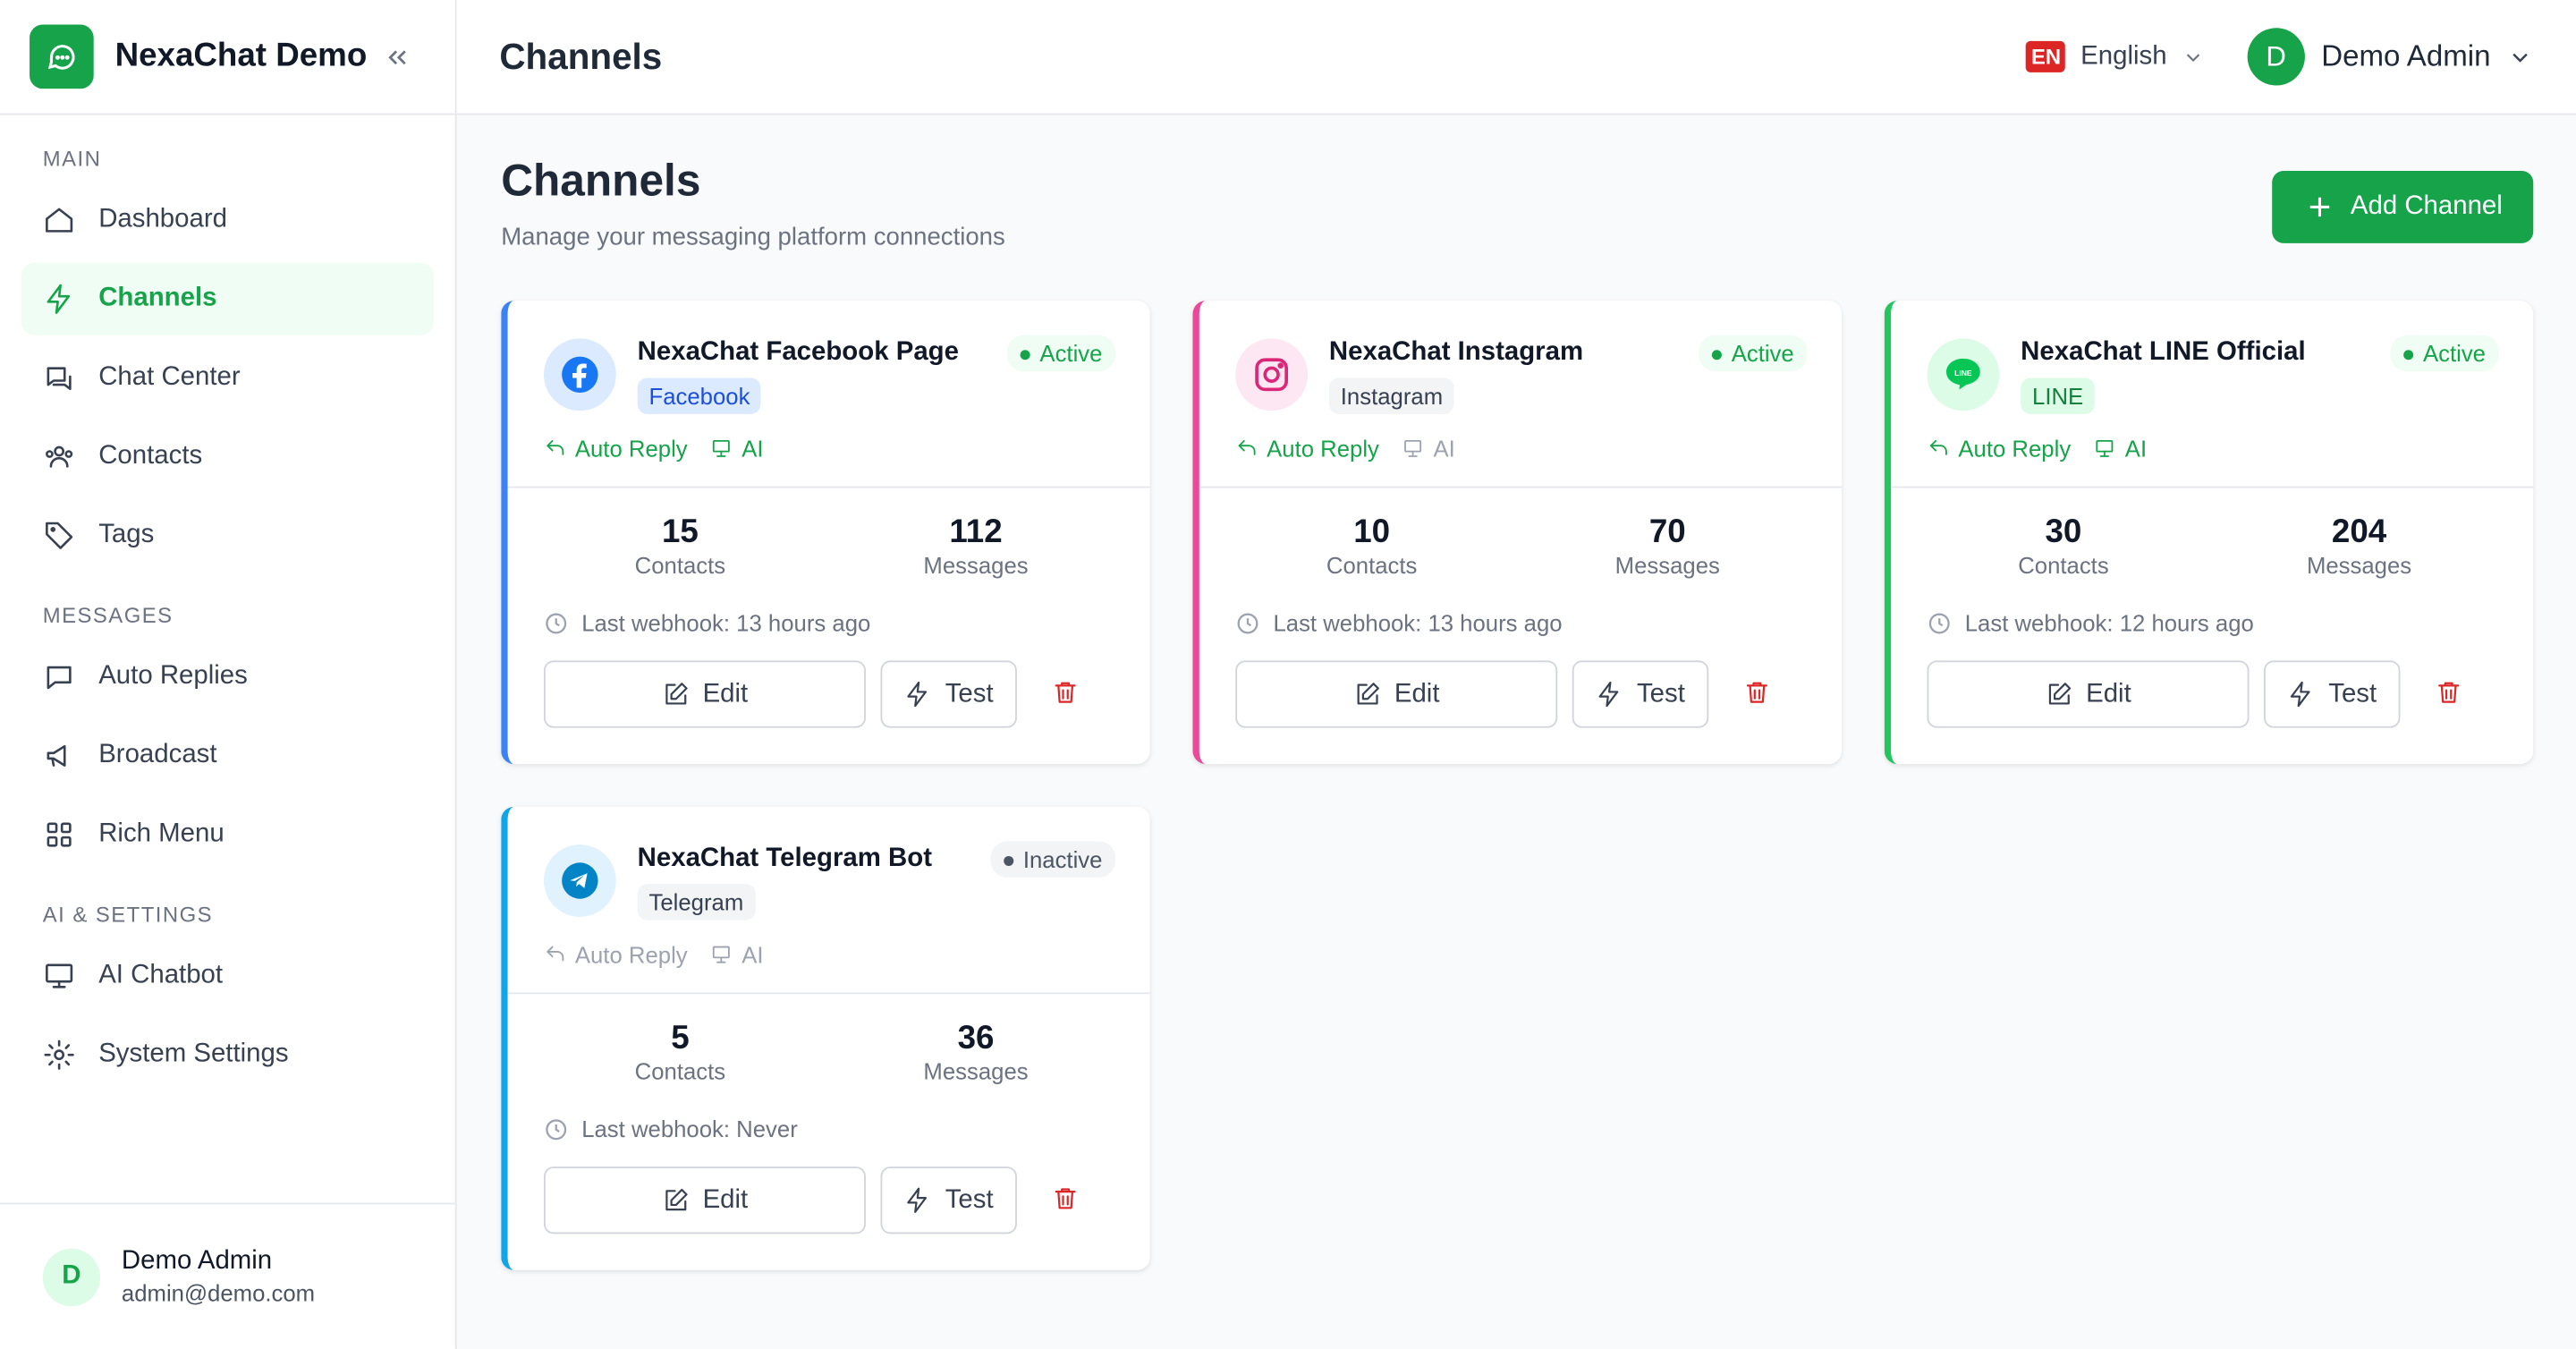 This screenshot has height=1349, width=2576. What do you see at coordinates (161, 833) in the screenshot?
I see `nav-label: Rich Menu` at bounding box center [161, 833].